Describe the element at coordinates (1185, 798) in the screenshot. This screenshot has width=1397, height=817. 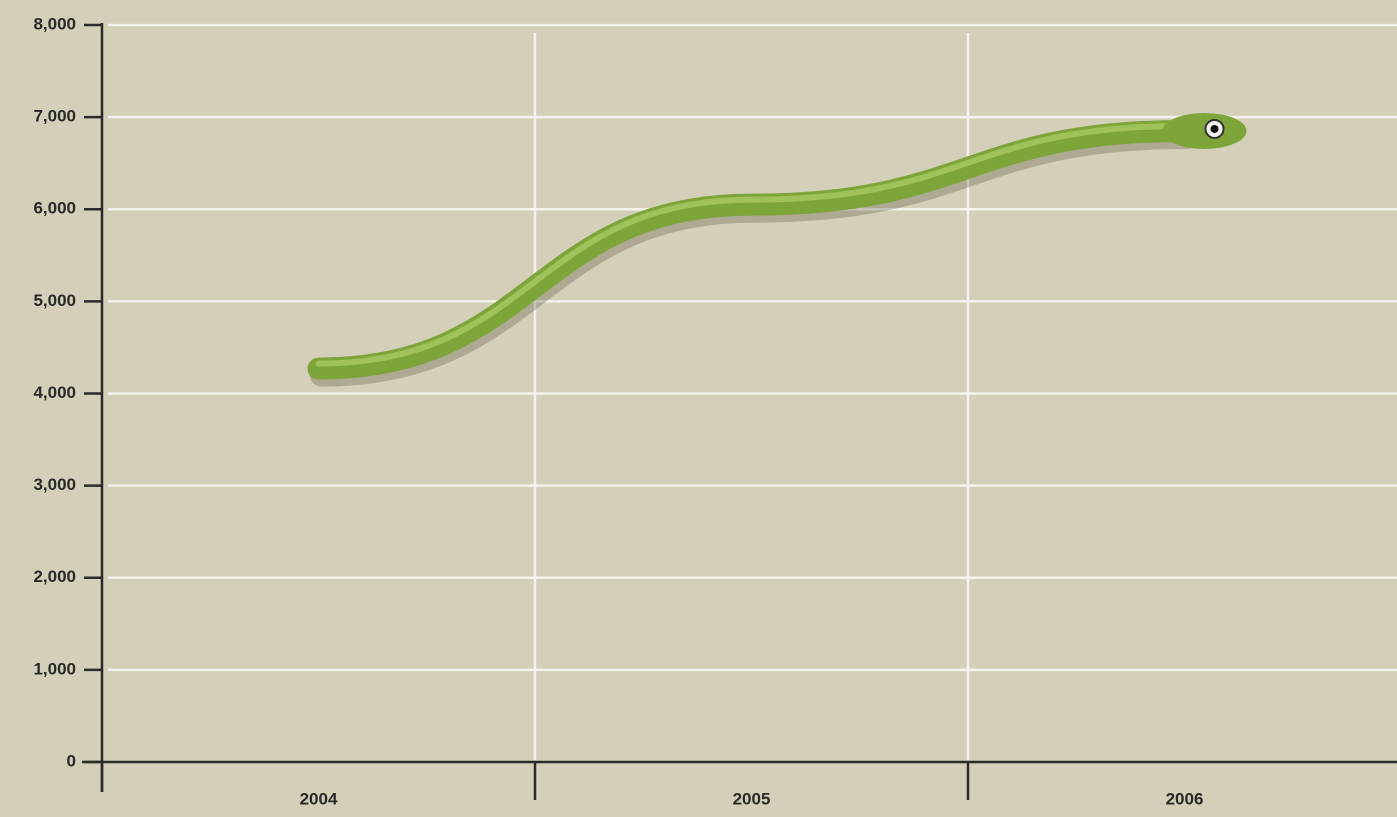
I see `x-tick-label: 2006` at that location.